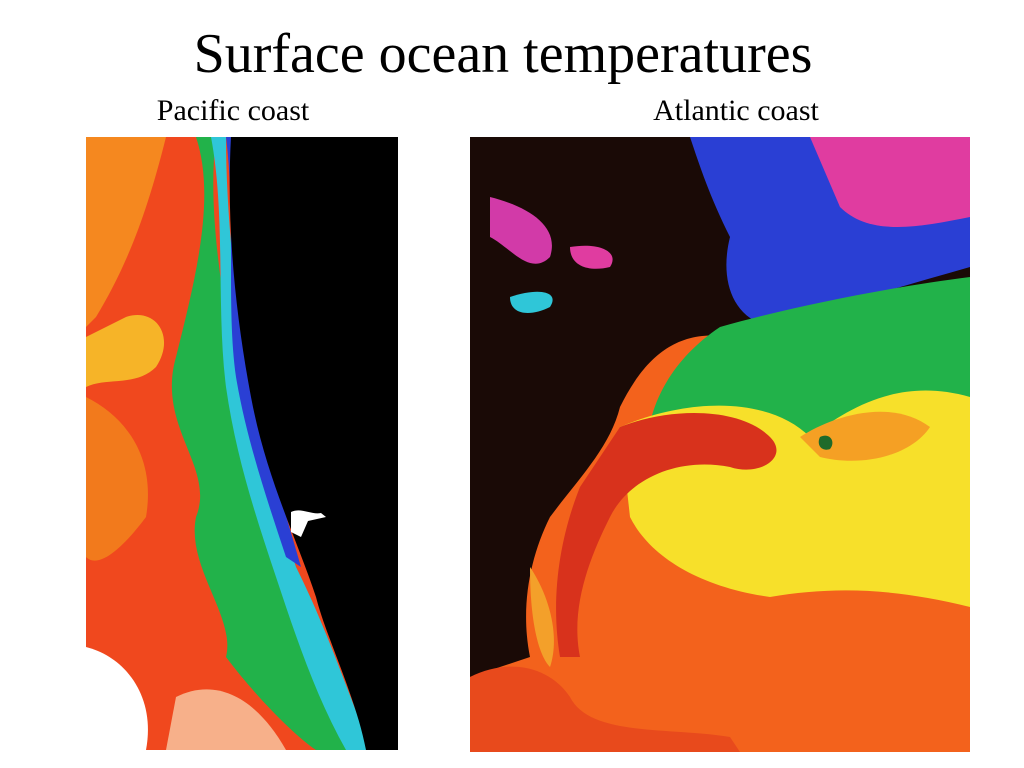 The height and width of the screenshot is (768, 1024). What do you see at coordinates (233, 110) in the screenshot?
I see `caption: Pacific coast` at bounding box center [233, 110].